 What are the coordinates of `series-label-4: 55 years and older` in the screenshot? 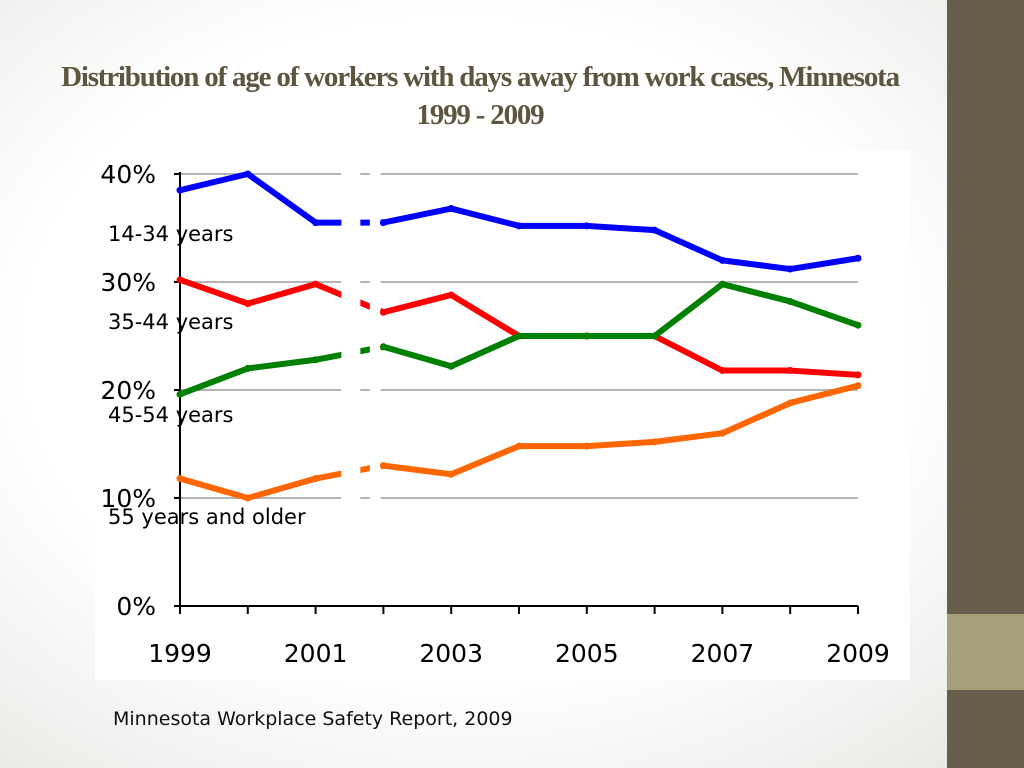 It's located at (207, 517).